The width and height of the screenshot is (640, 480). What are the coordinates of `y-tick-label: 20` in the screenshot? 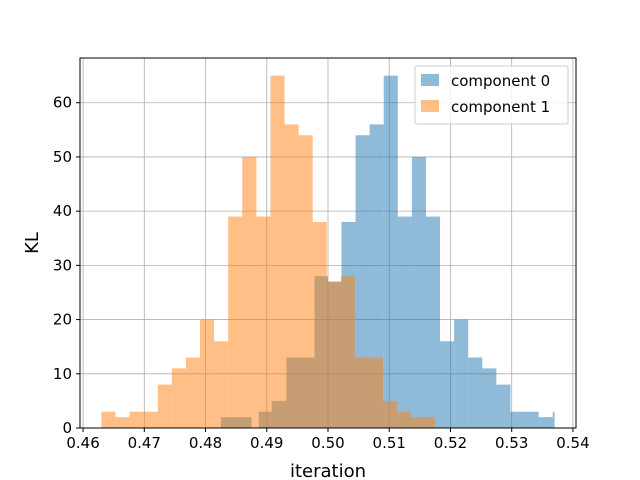 It's located at (62, 320).